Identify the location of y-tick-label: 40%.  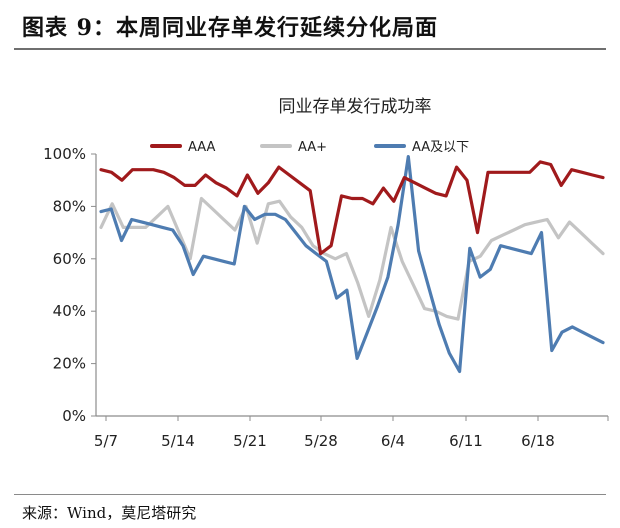
(69, 311).